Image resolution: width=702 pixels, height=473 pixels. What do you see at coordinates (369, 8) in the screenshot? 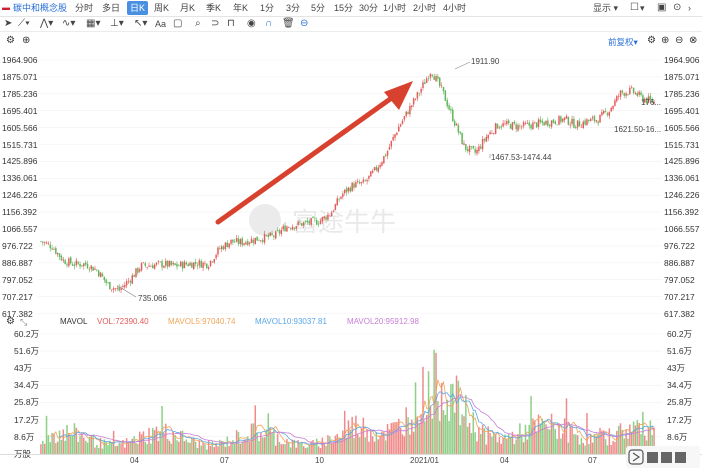
I see `period-tab-11: 30分` at bounding box center [369, 8].